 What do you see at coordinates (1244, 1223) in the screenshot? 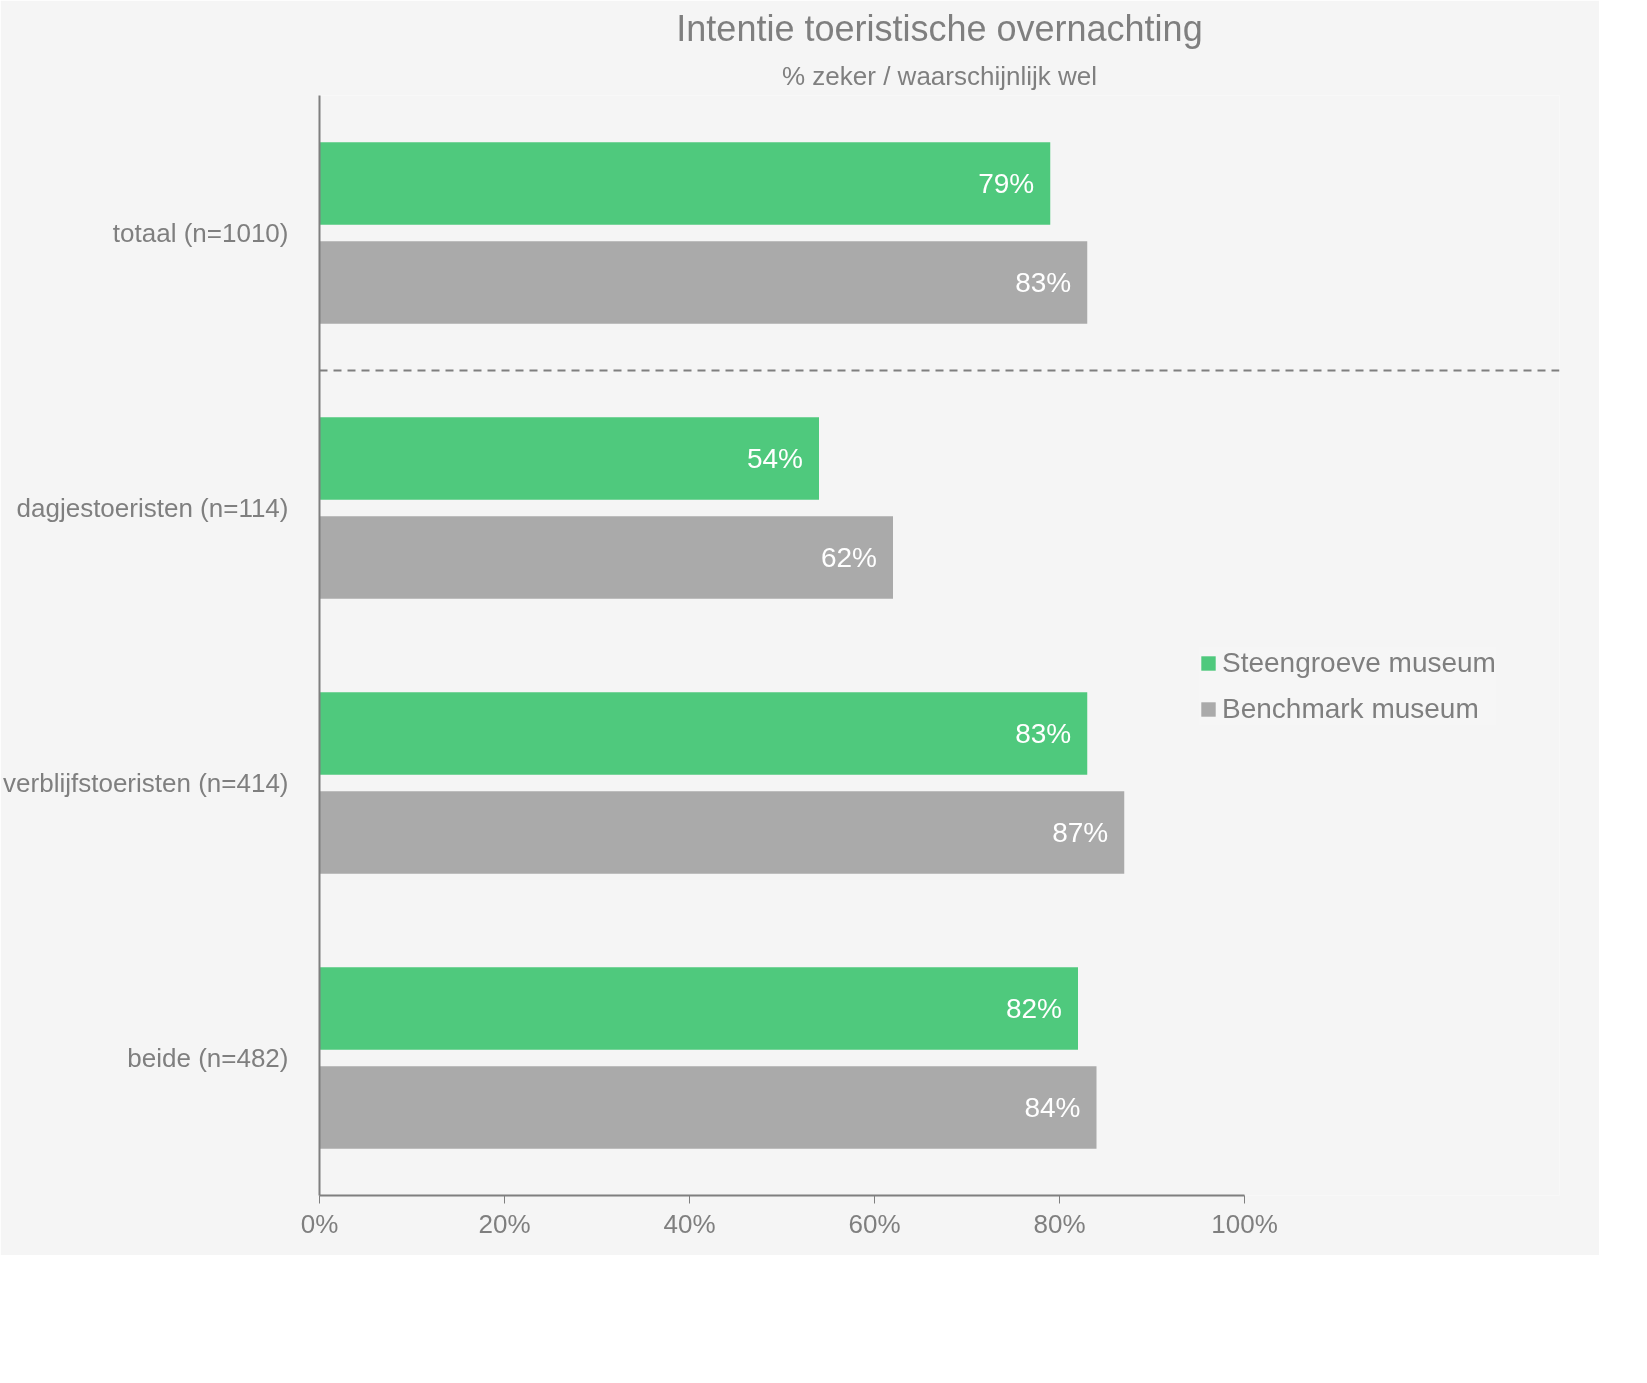
I see `x-tick-label: 100%` at bounding box center [1244, 1223].